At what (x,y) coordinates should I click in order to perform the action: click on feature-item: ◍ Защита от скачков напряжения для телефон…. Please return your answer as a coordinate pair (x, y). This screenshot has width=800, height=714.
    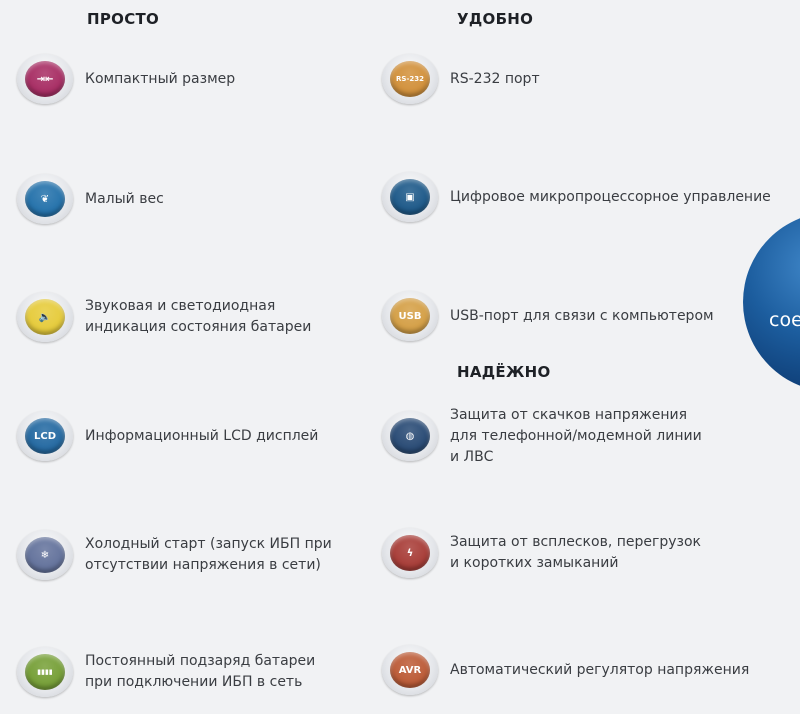
    Looking at the image, I should click on (542, 436).